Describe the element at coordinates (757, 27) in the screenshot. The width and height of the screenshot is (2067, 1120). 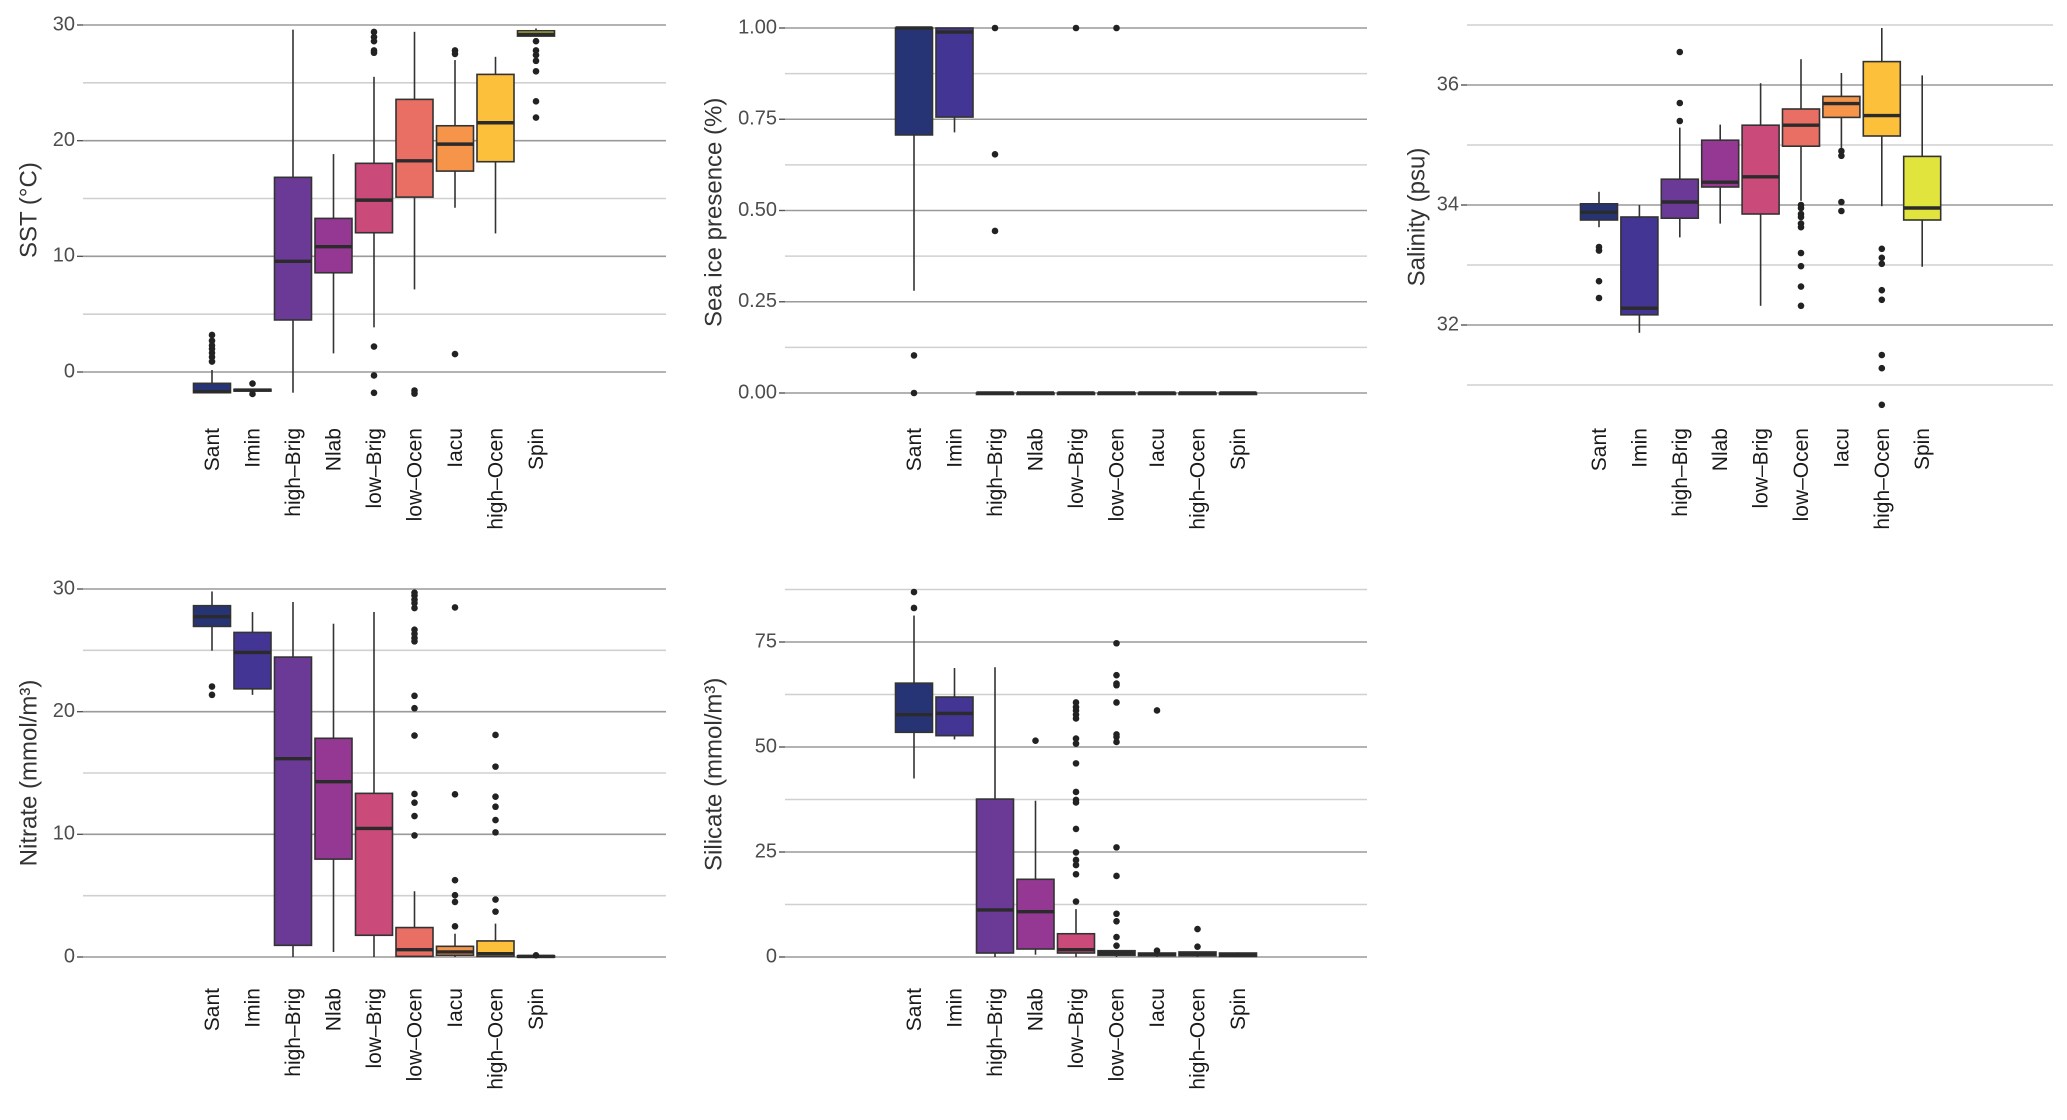
I see `y-tick-label: 1.00` at that location.